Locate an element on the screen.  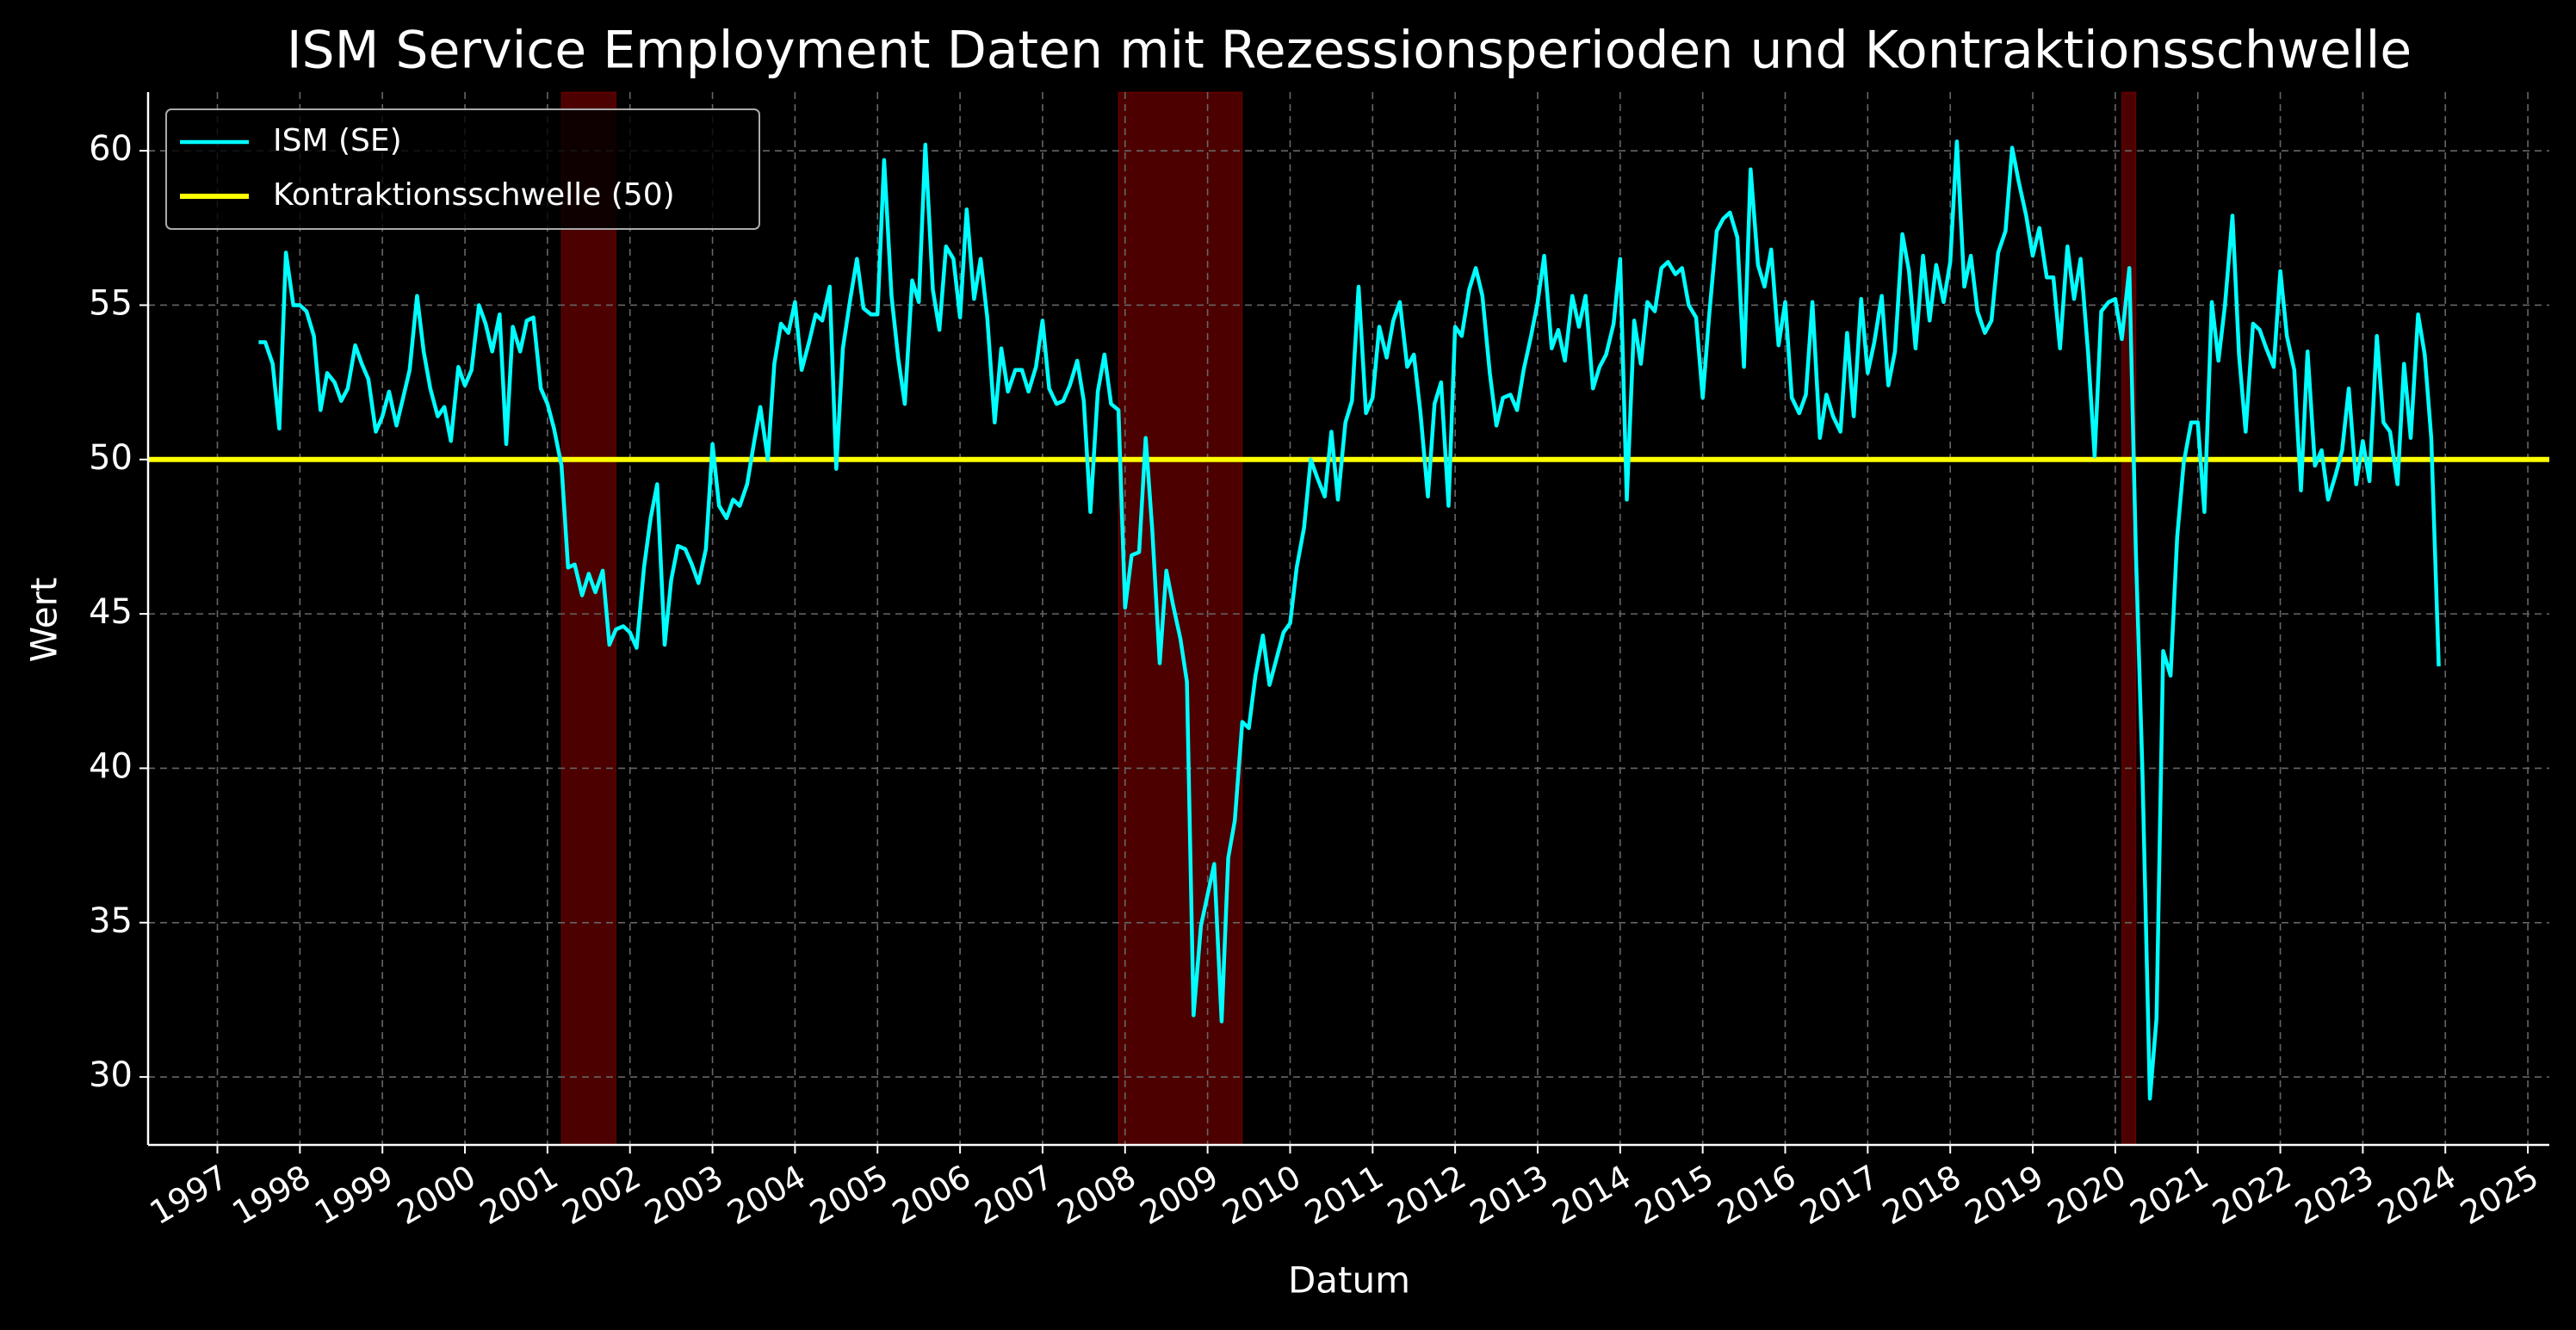
y-tick-label: 60 is located at coordinates (111, 149).